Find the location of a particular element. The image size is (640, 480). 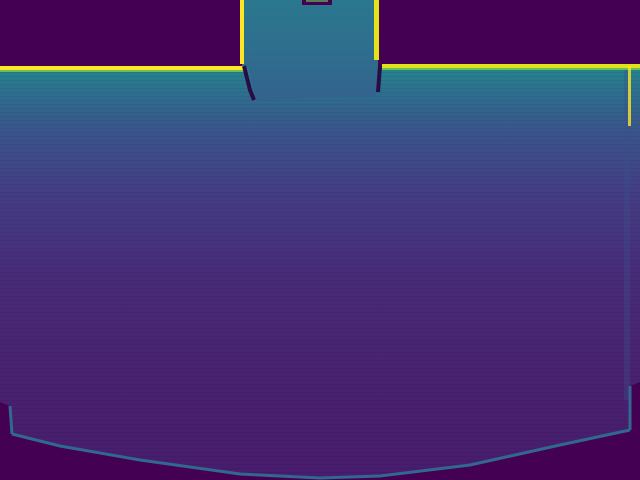

top-block is located at coordinates (309, 50).